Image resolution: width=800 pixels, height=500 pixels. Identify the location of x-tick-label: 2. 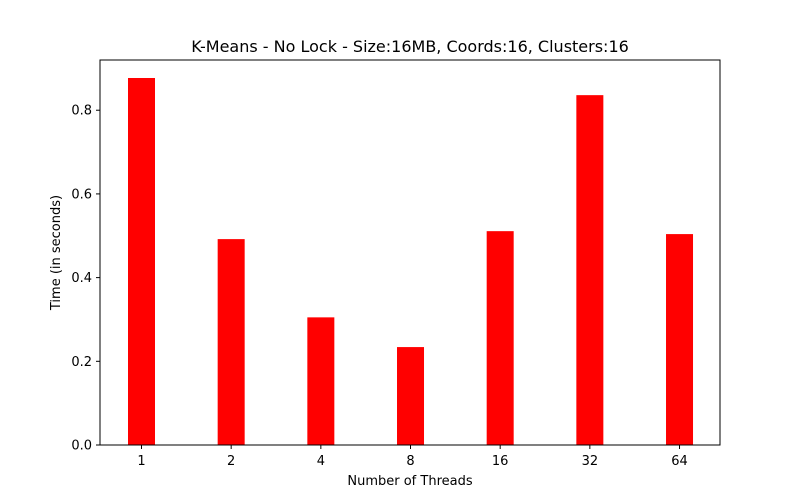
(231, 461).